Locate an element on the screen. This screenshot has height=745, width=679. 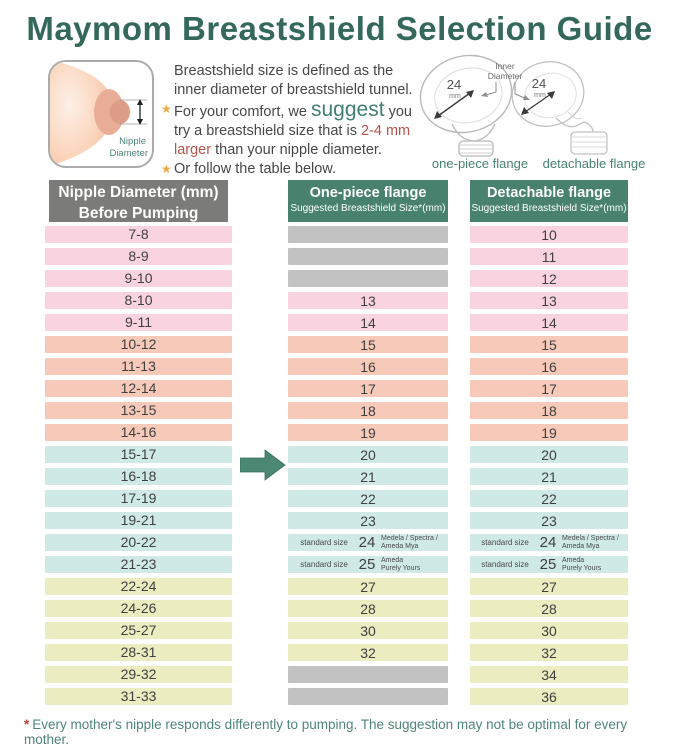
one-piece-size-cell: 16 is located at coordinates (368, 366).